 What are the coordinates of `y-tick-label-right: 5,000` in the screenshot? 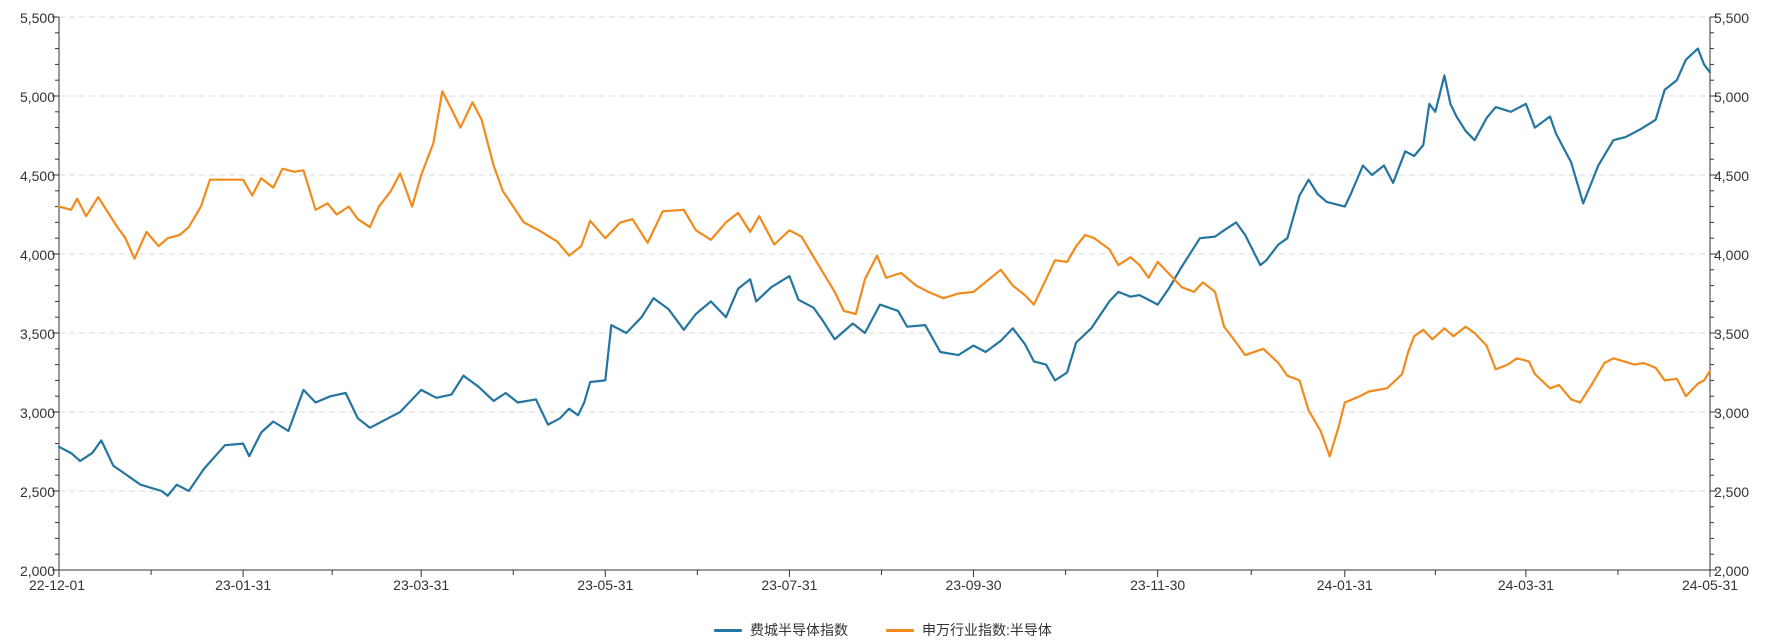 It's located at (1731, 97).